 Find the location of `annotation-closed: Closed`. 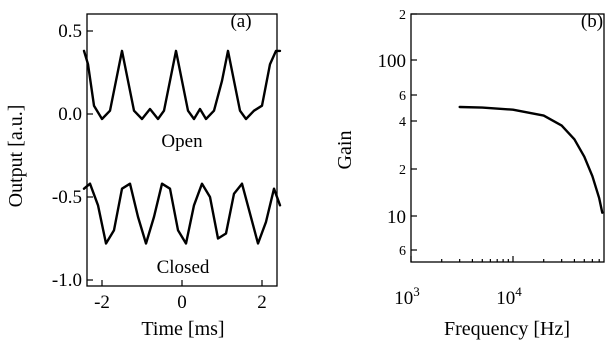

annotation-closed: Closed is located at coordinates (183, 267).